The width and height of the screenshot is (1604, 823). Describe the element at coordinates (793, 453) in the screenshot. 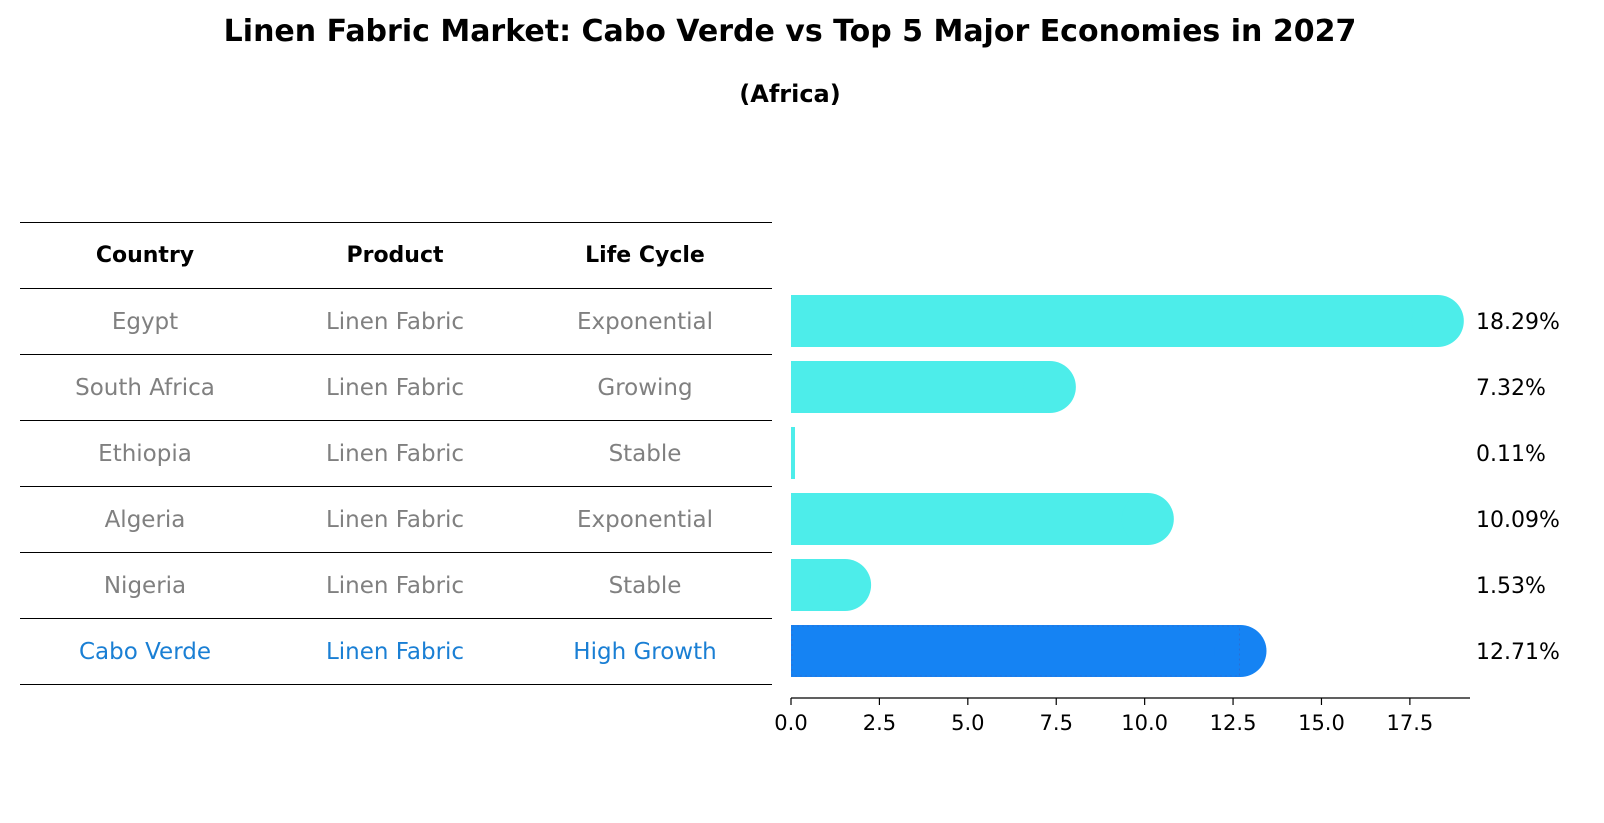

I see `bar-ethiopia` at that location.